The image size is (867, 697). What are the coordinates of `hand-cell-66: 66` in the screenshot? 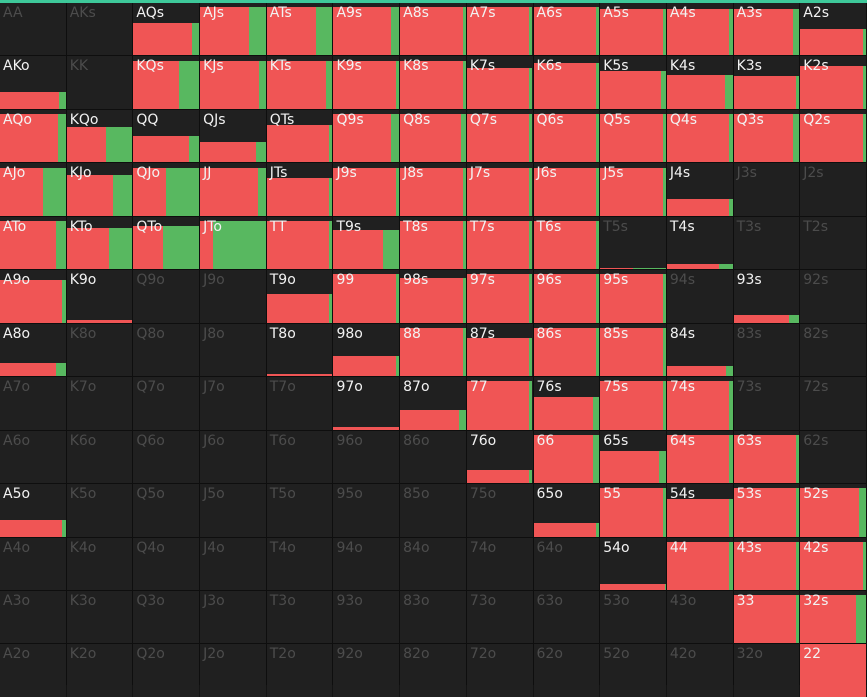 It's located at (566, 457).